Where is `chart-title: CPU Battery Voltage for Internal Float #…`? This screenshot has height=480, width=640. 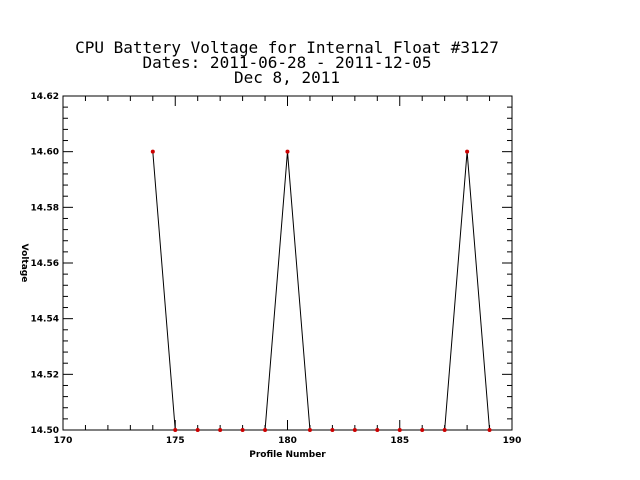
chart-title: CPU Battery Voltage for Internal Float #… is located at coordinates (287, 62).